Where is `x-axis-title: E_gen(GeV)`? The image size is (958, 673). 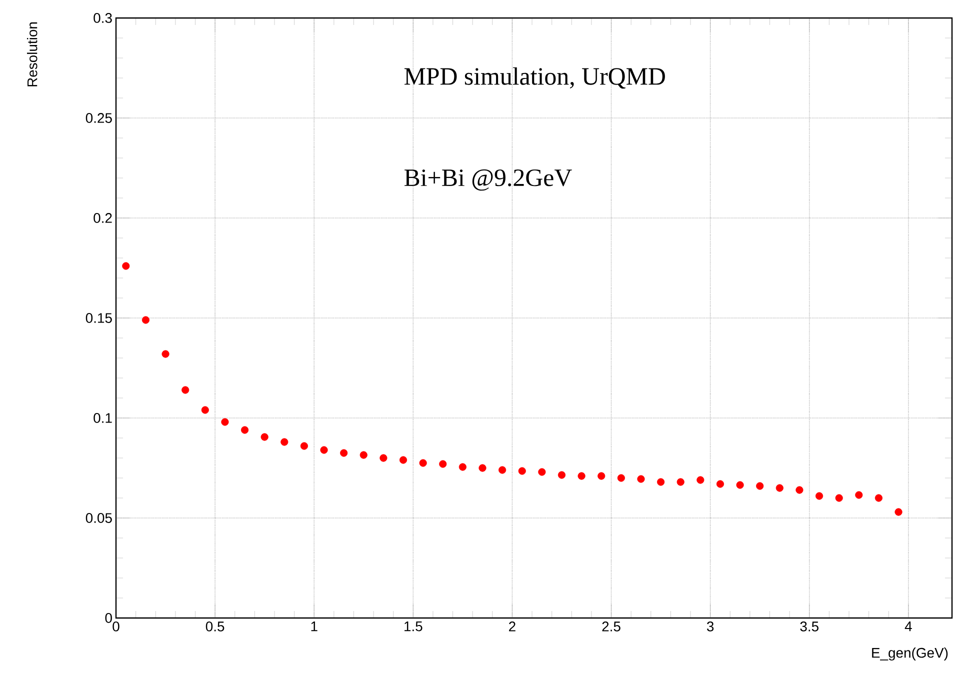
x-axis-title: E_gen(GeV) is located at coordinates (910, 654).